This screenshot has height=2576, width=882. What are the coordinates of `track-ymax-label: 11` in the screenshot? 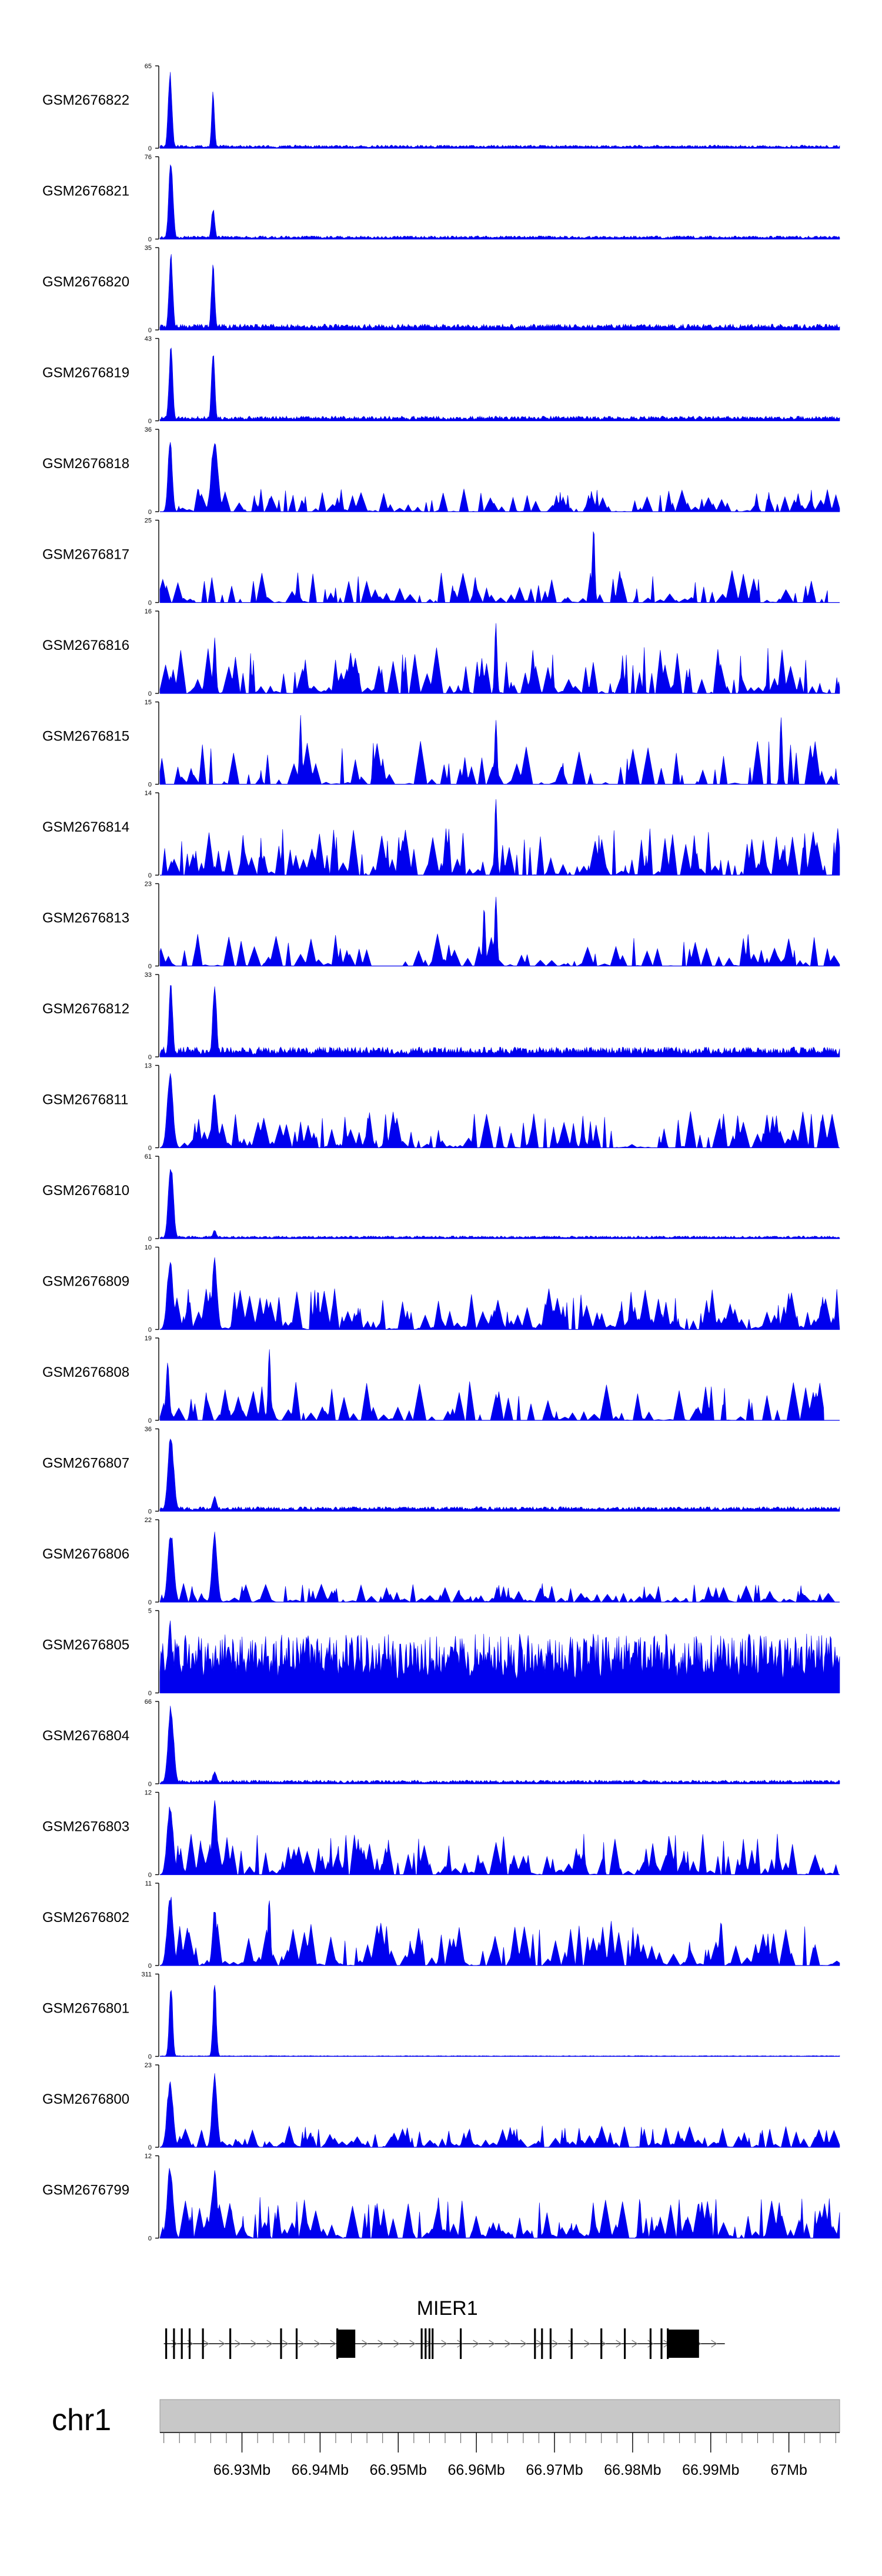 It's located at (148, 1883).